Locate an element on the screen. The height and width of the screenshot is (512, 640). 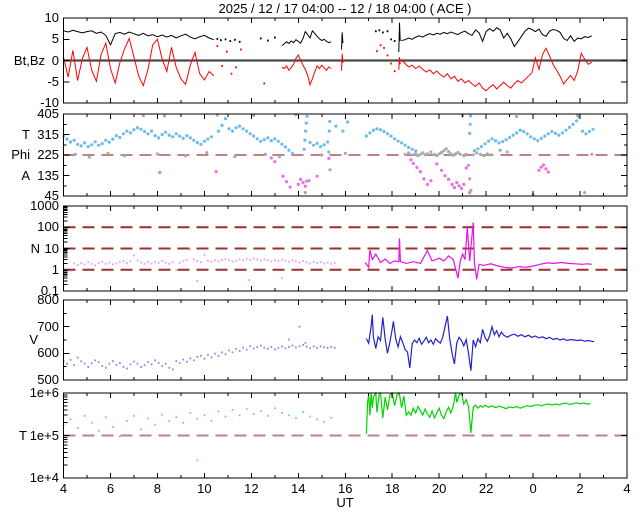
y-axis-unit-label: A is located at coordinates (25, 175).